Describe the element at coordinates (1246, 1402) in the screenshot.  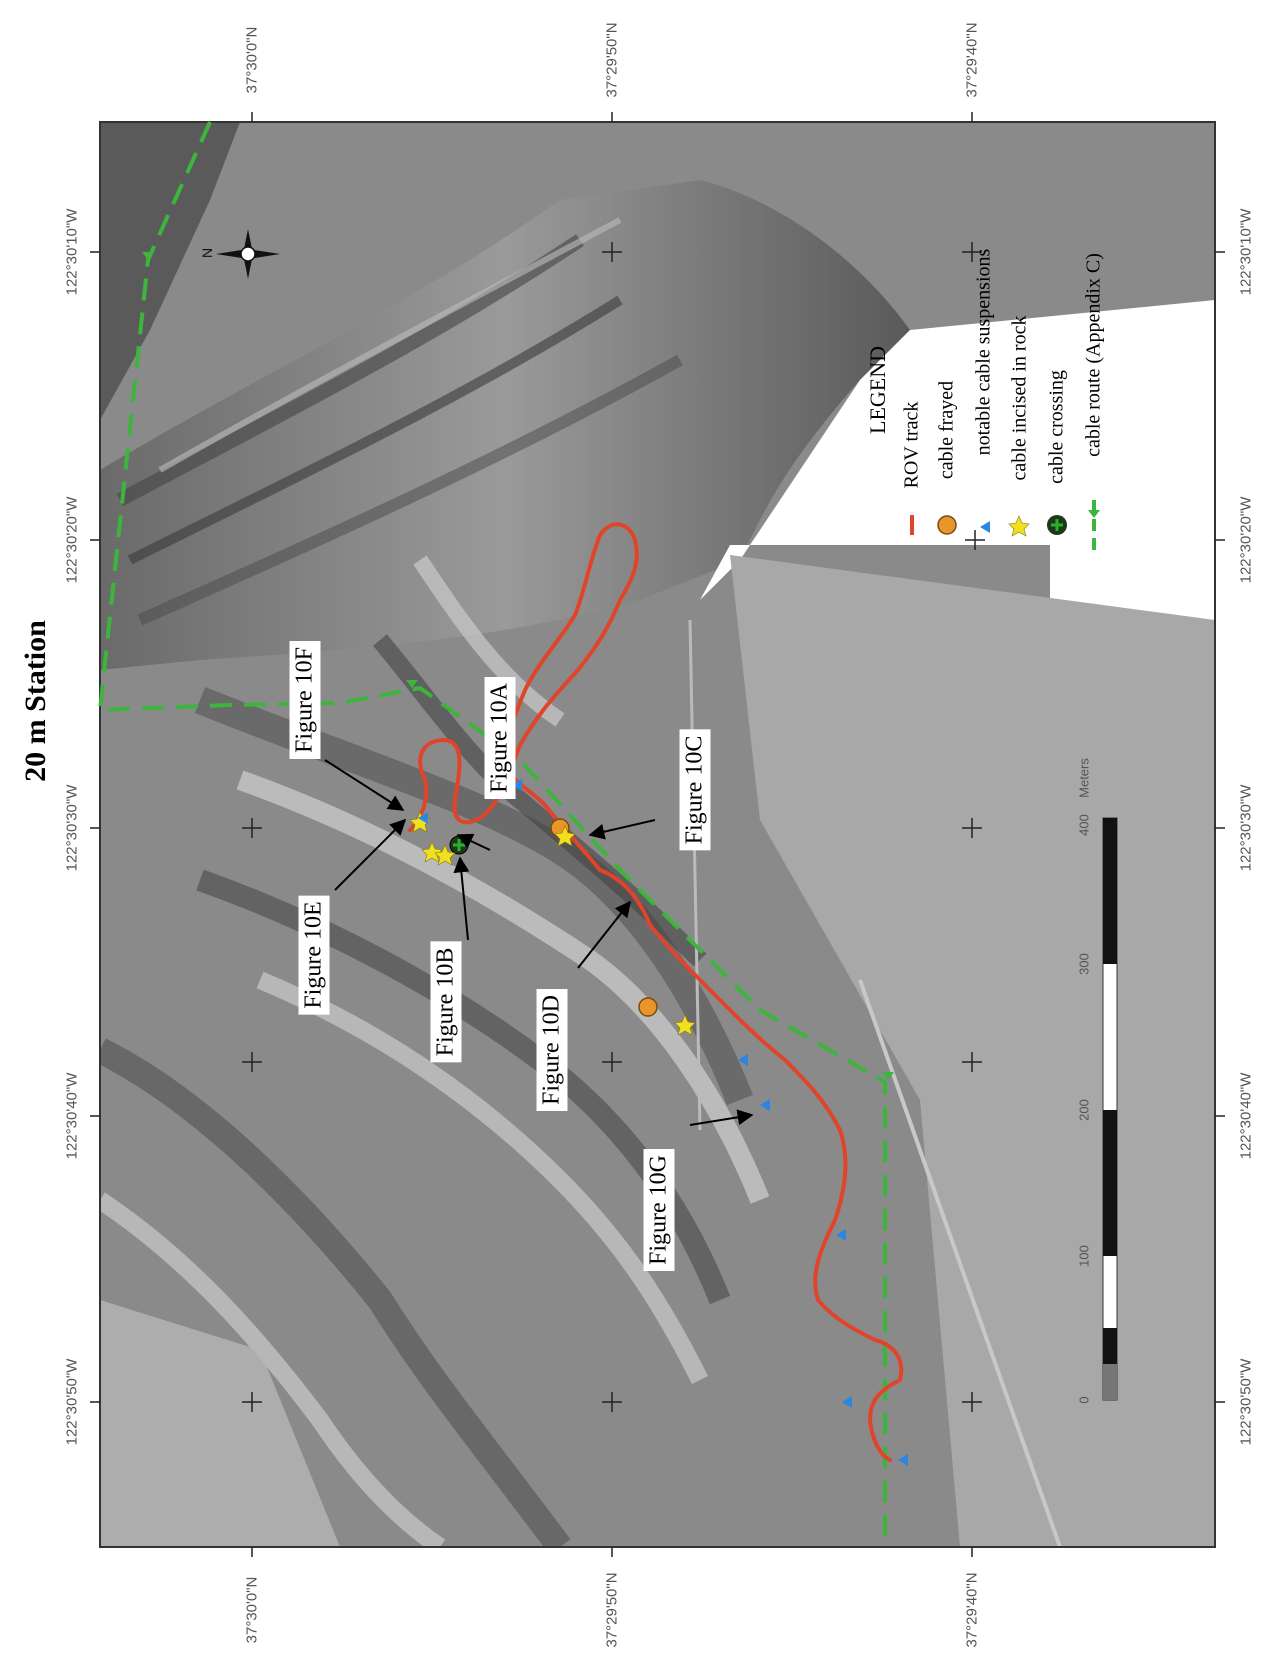
I see `lon-label-right: 122°30'50"W` at that location.